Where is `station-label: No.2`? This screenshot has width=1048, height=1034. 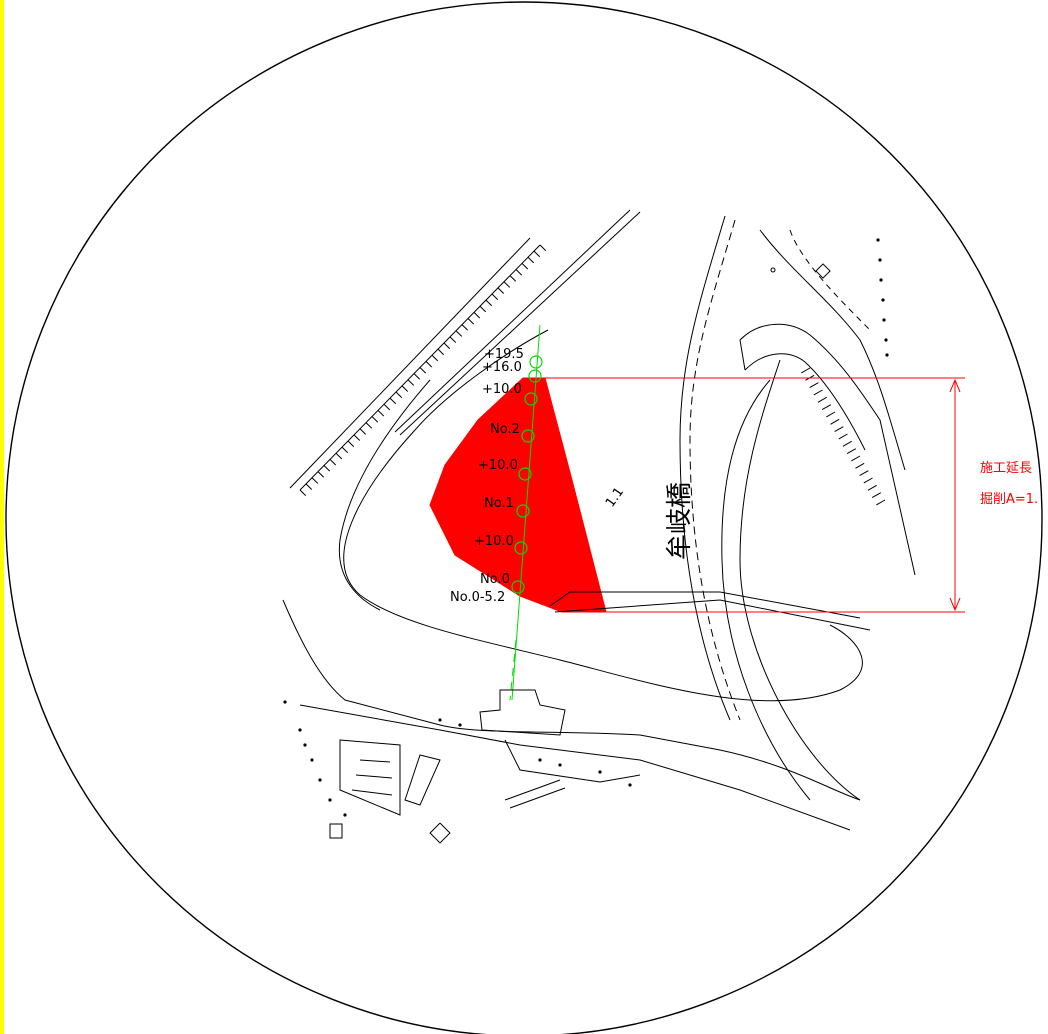
station-label: No.2 is located at coordinates (505, 429).